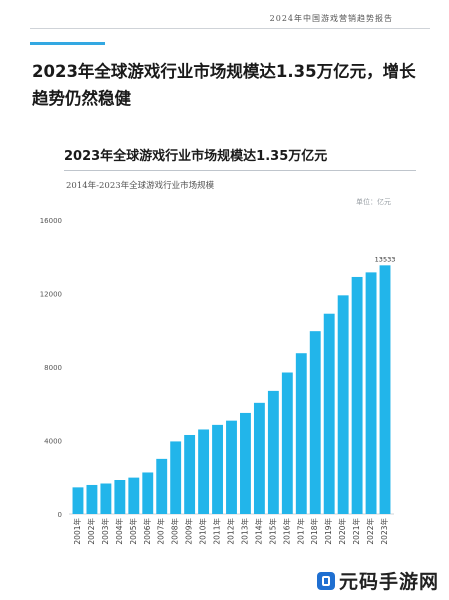 The height and width of the screenshot is (600, 449). What do you see at coordinates (385, 259) in the screenshot?
I see `data-label: 13533` at bounding box center [385, 259].